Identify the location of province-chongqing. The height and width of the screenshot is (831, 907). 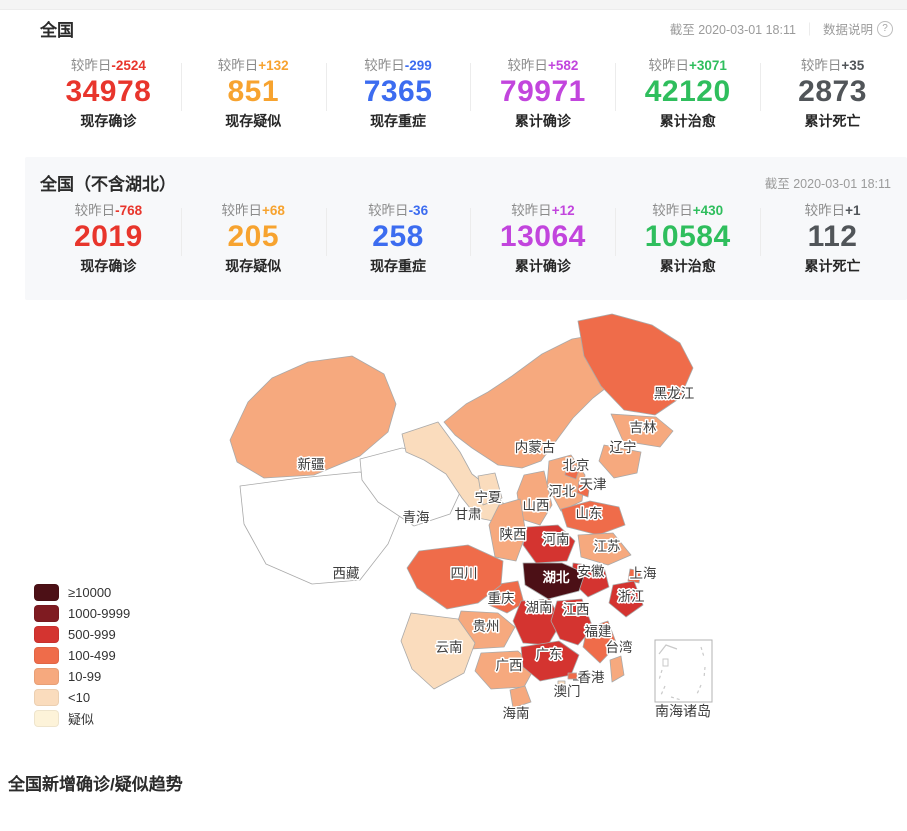
(506, 597).